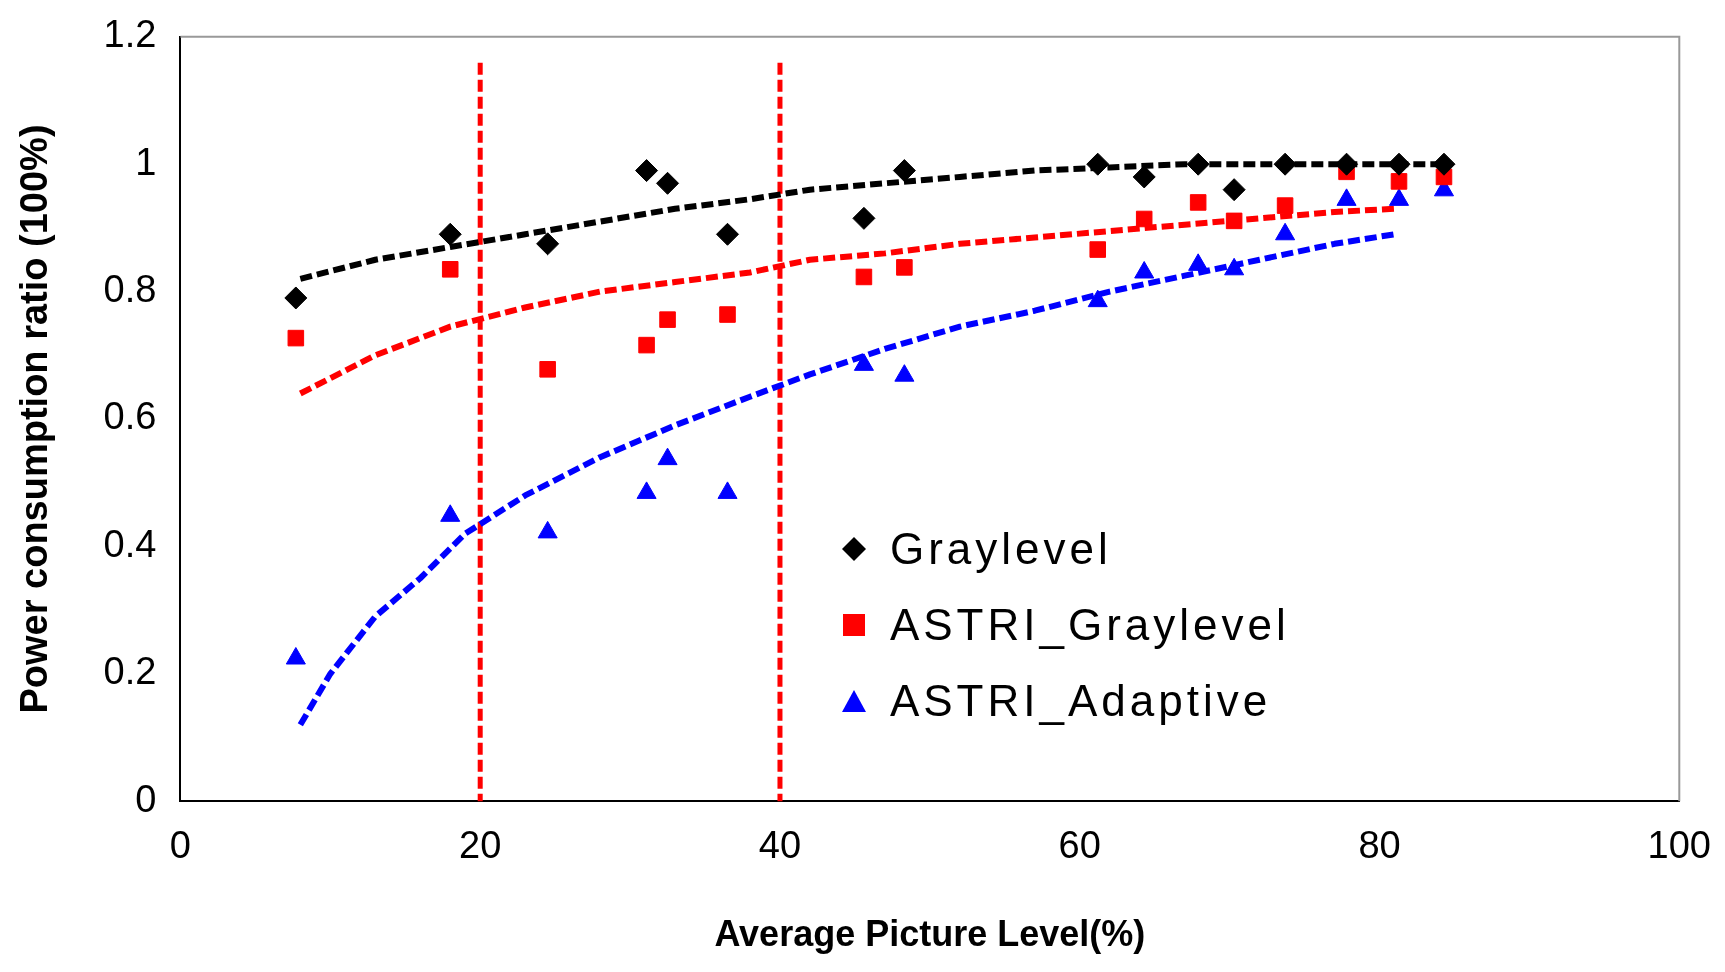 The image size is (1725, 972). Describe the element at coordinates (1079, 845) in the screenshot. I see `x-tick-label: 60` at that location.